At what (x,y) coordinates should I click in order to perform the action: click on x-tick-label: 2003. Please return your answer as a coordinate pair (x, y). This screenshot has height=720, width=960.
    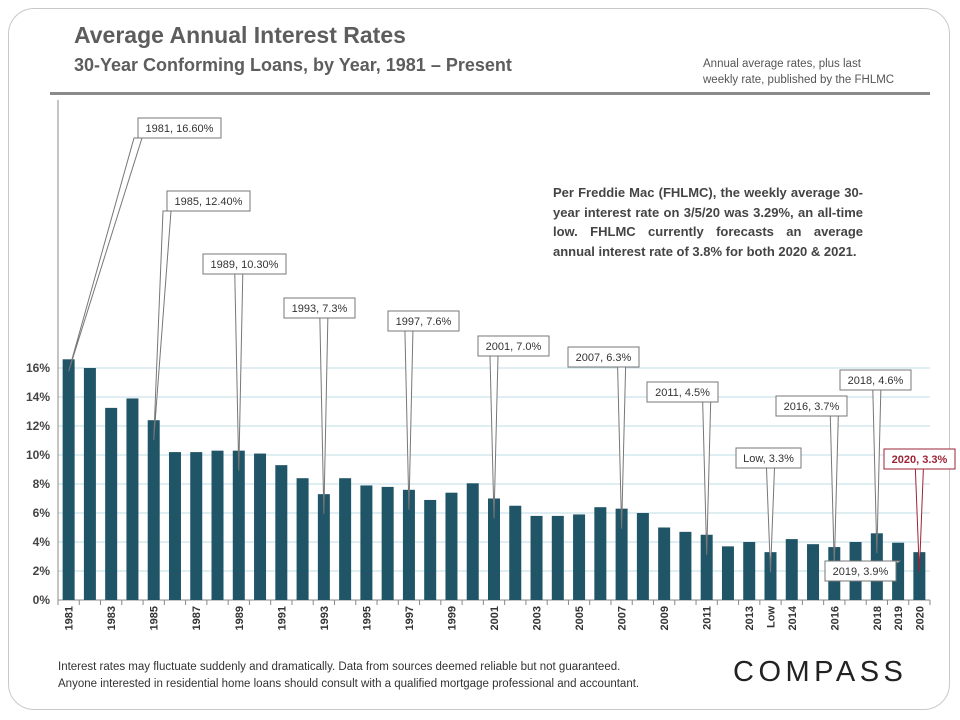
    Looking at the image, I should click on (538, 618).